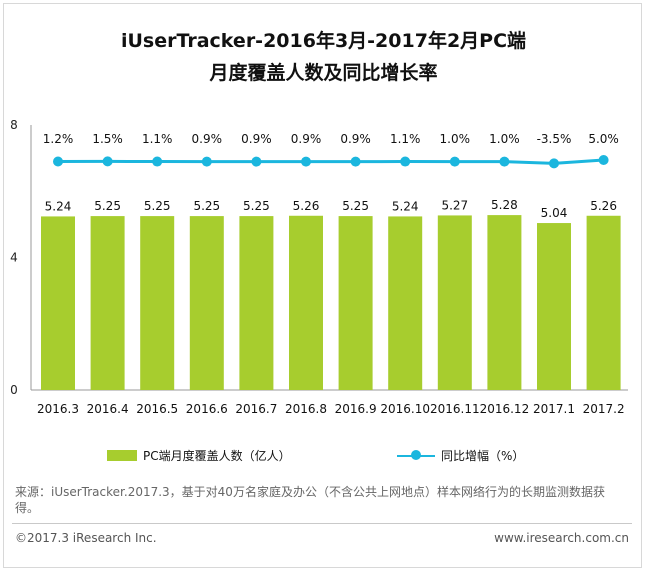  What do you see at coordinates (455, 409) in the screenshot?
I see `x-tick-label-8: 2016.11` at bounding box center [455, 409].